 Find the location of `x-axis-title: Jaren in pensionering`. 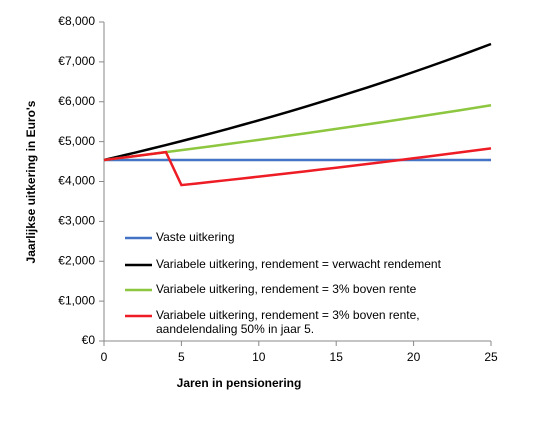

x-axis-title: Jaren in pensionering is located at coordinates (239, 383).